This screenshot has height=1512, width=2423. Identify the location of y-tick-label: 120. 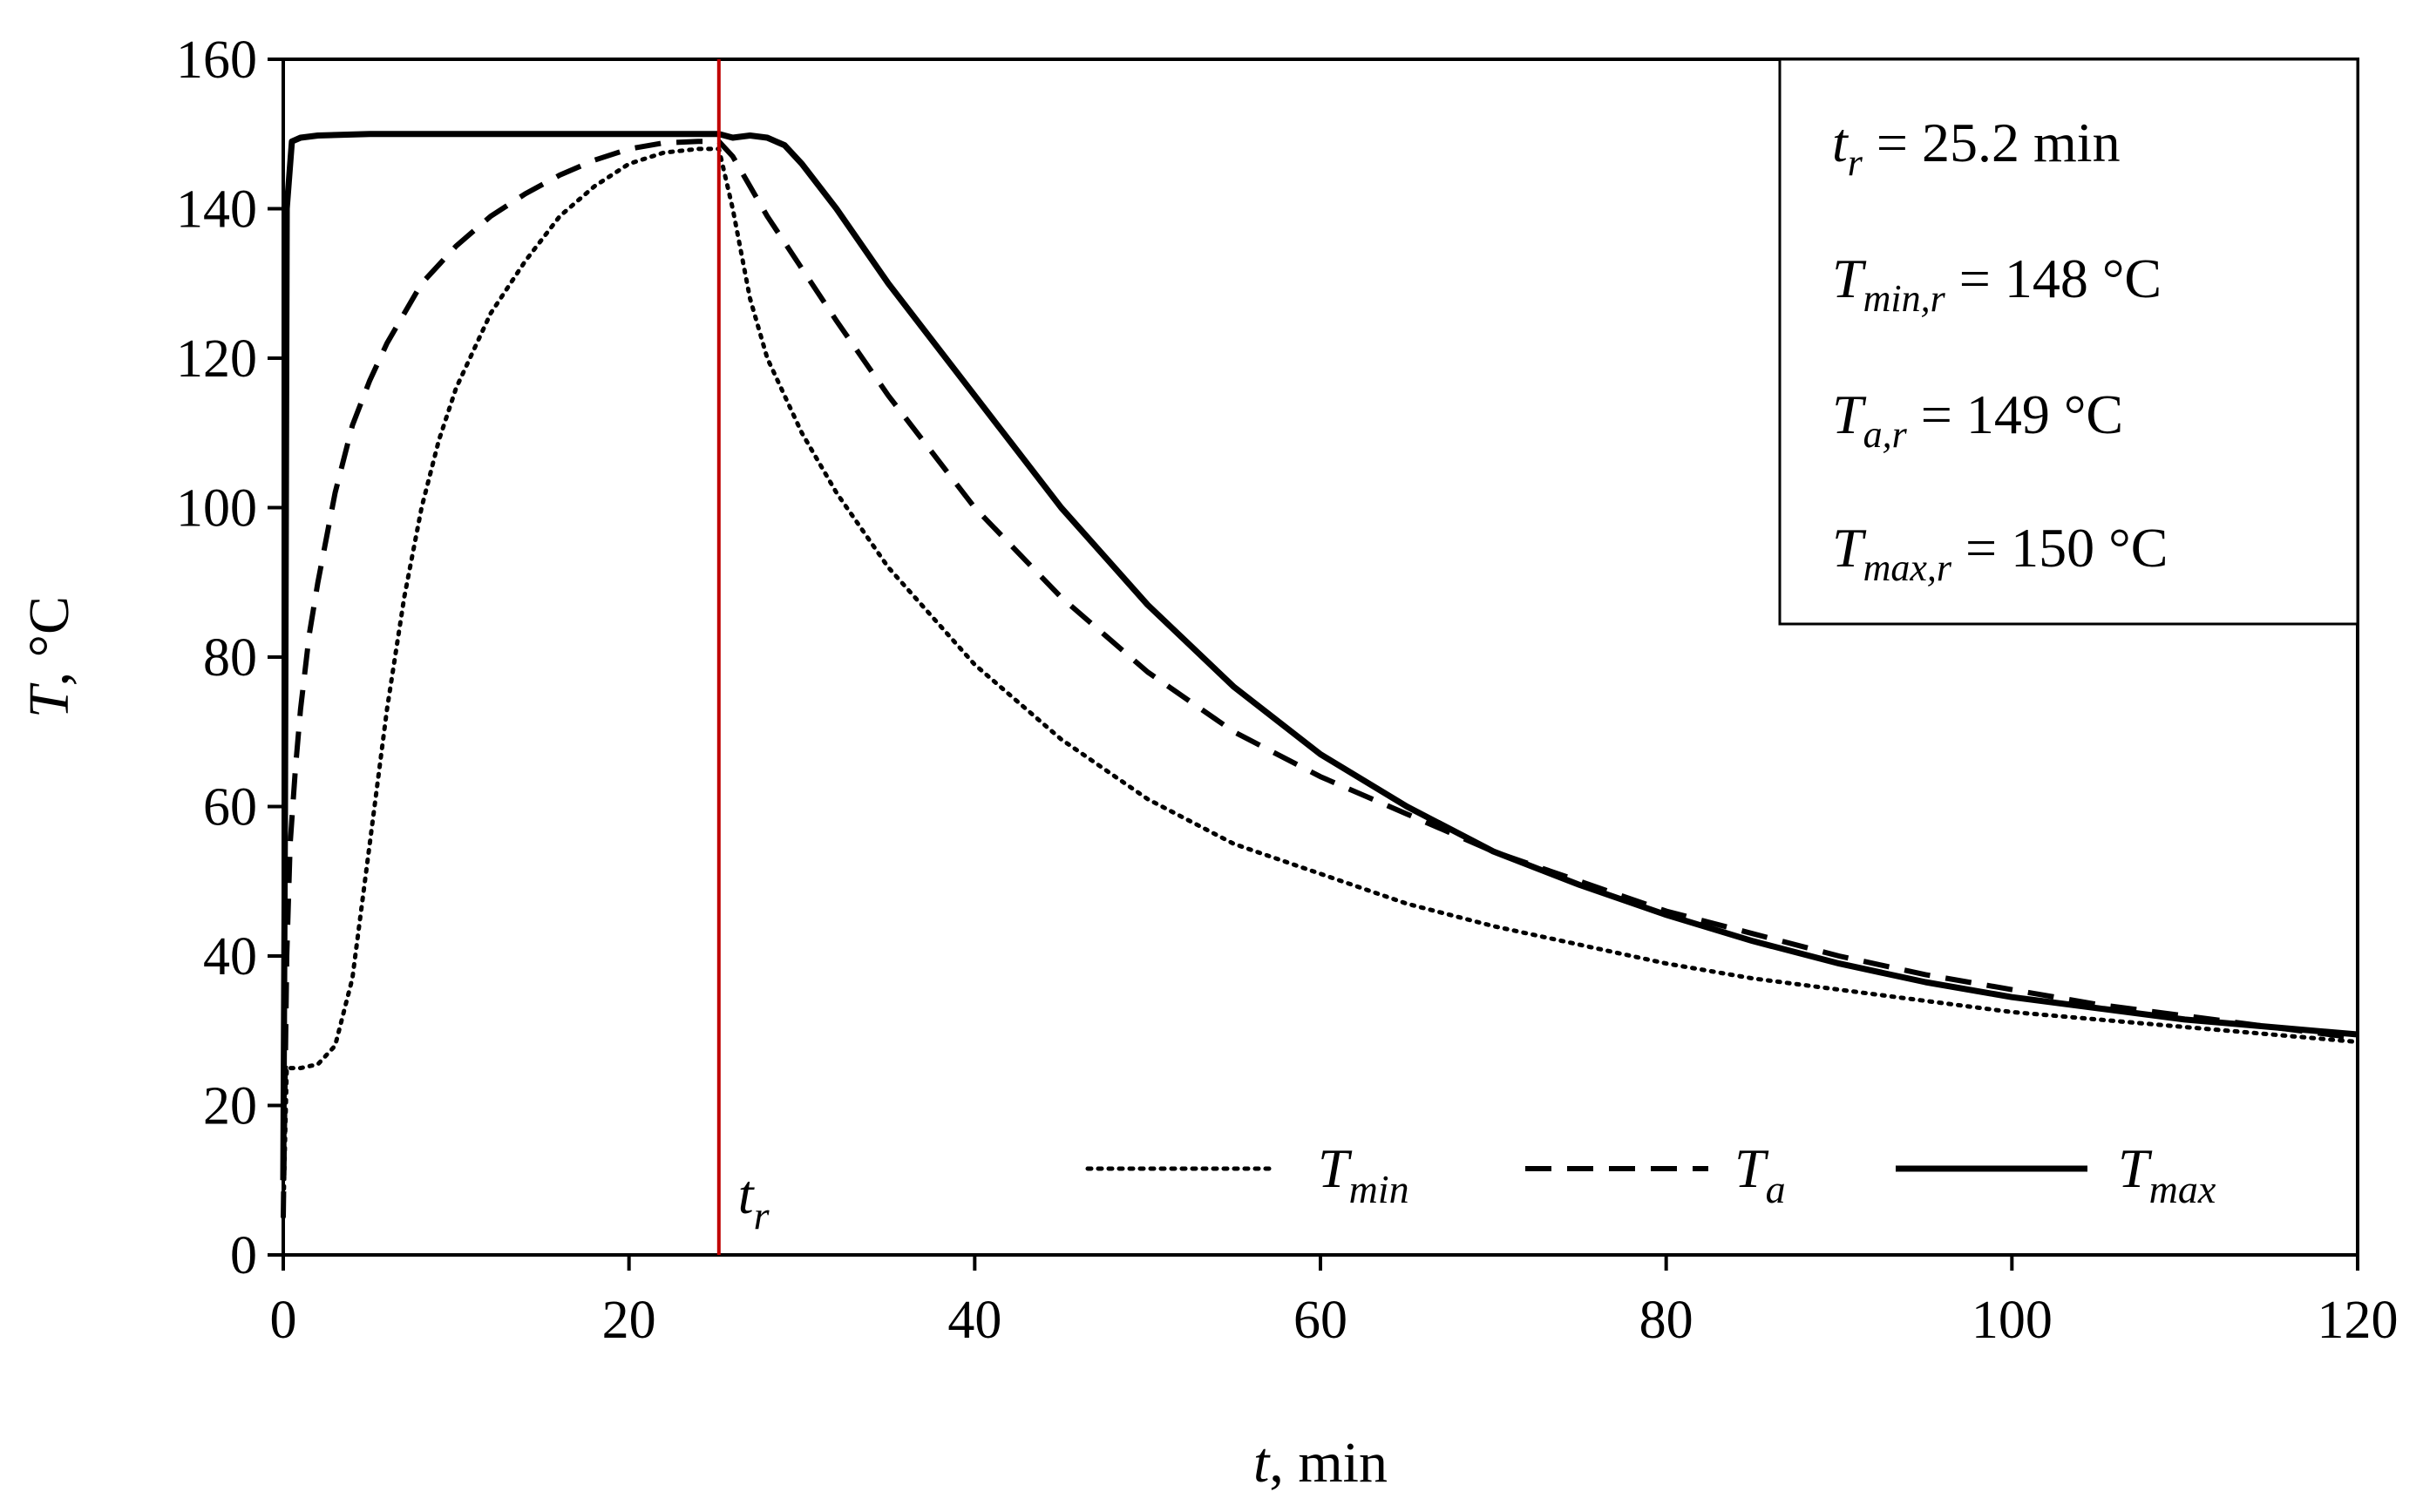
(216, 359).